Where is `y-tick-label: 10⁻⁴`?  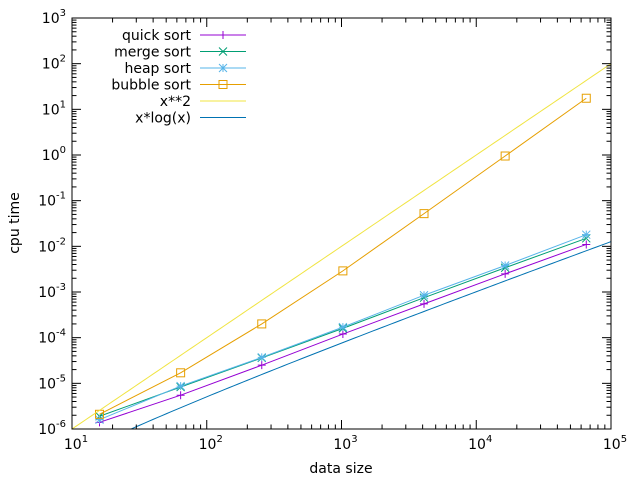 y-tick-label: 10⁻⁴ is located at coordinates (52, 337).